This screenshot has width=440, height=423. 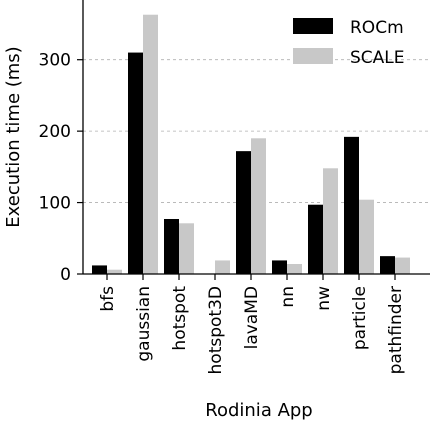 I want to click on y-axis-label: Execution time (ms), so click(x=13, y=136).